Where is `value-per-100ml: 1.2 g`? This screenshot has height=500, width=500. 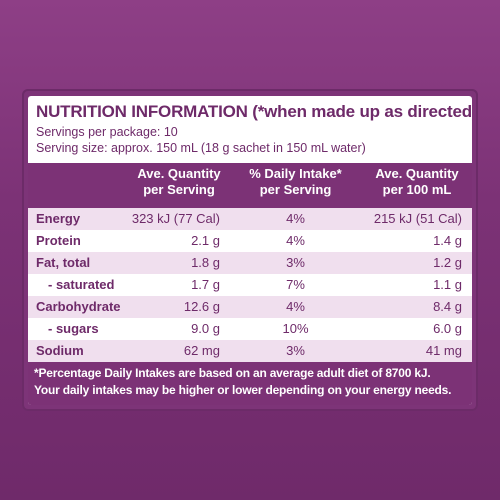
value-per-100ml: 1.2 g is located at coordinates (447, 262).